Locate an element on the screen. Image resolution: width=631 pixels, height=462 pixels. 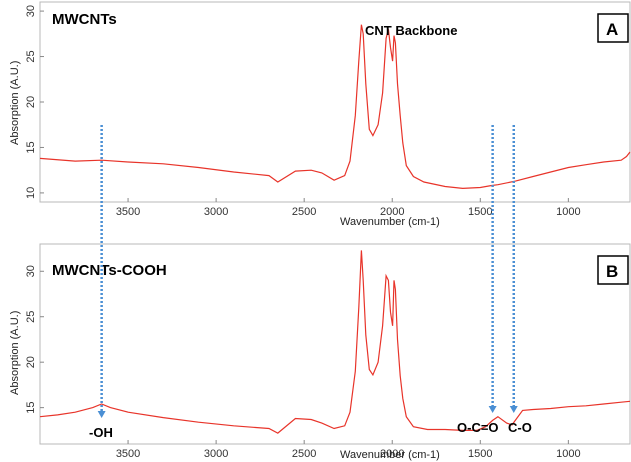
panel-b-badge: B is located at coordinates (613, 270).